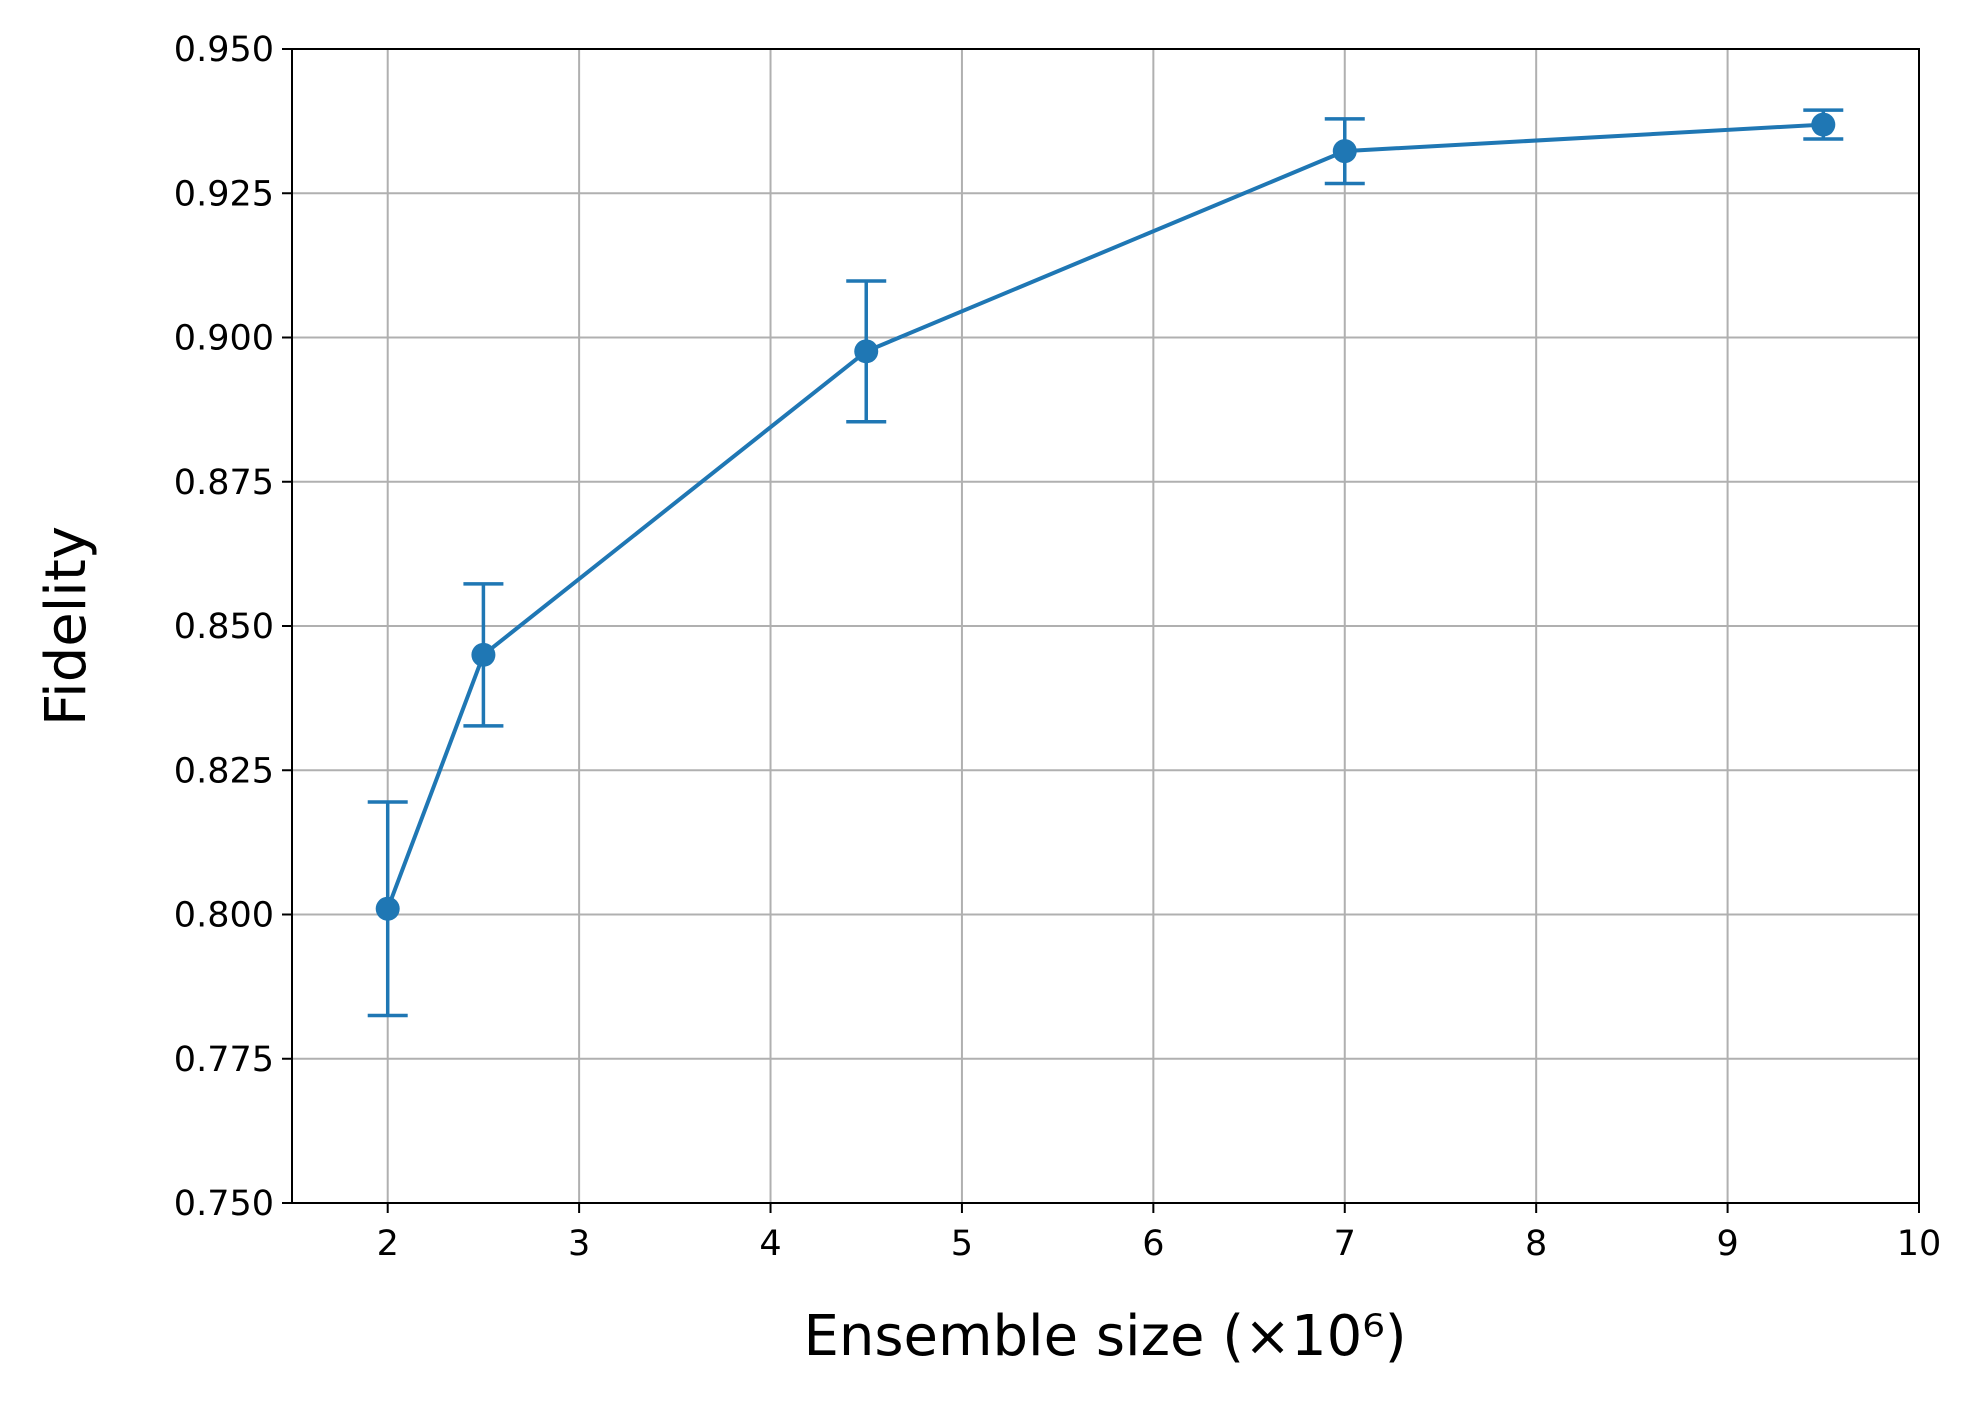 Image resolution: width=1981 pixels, height=1409 pixels. What do you see at coordinates (224, 194) in the screenshot?
I see `y-tick-label: 0.925` at bounding box center [224, 194].